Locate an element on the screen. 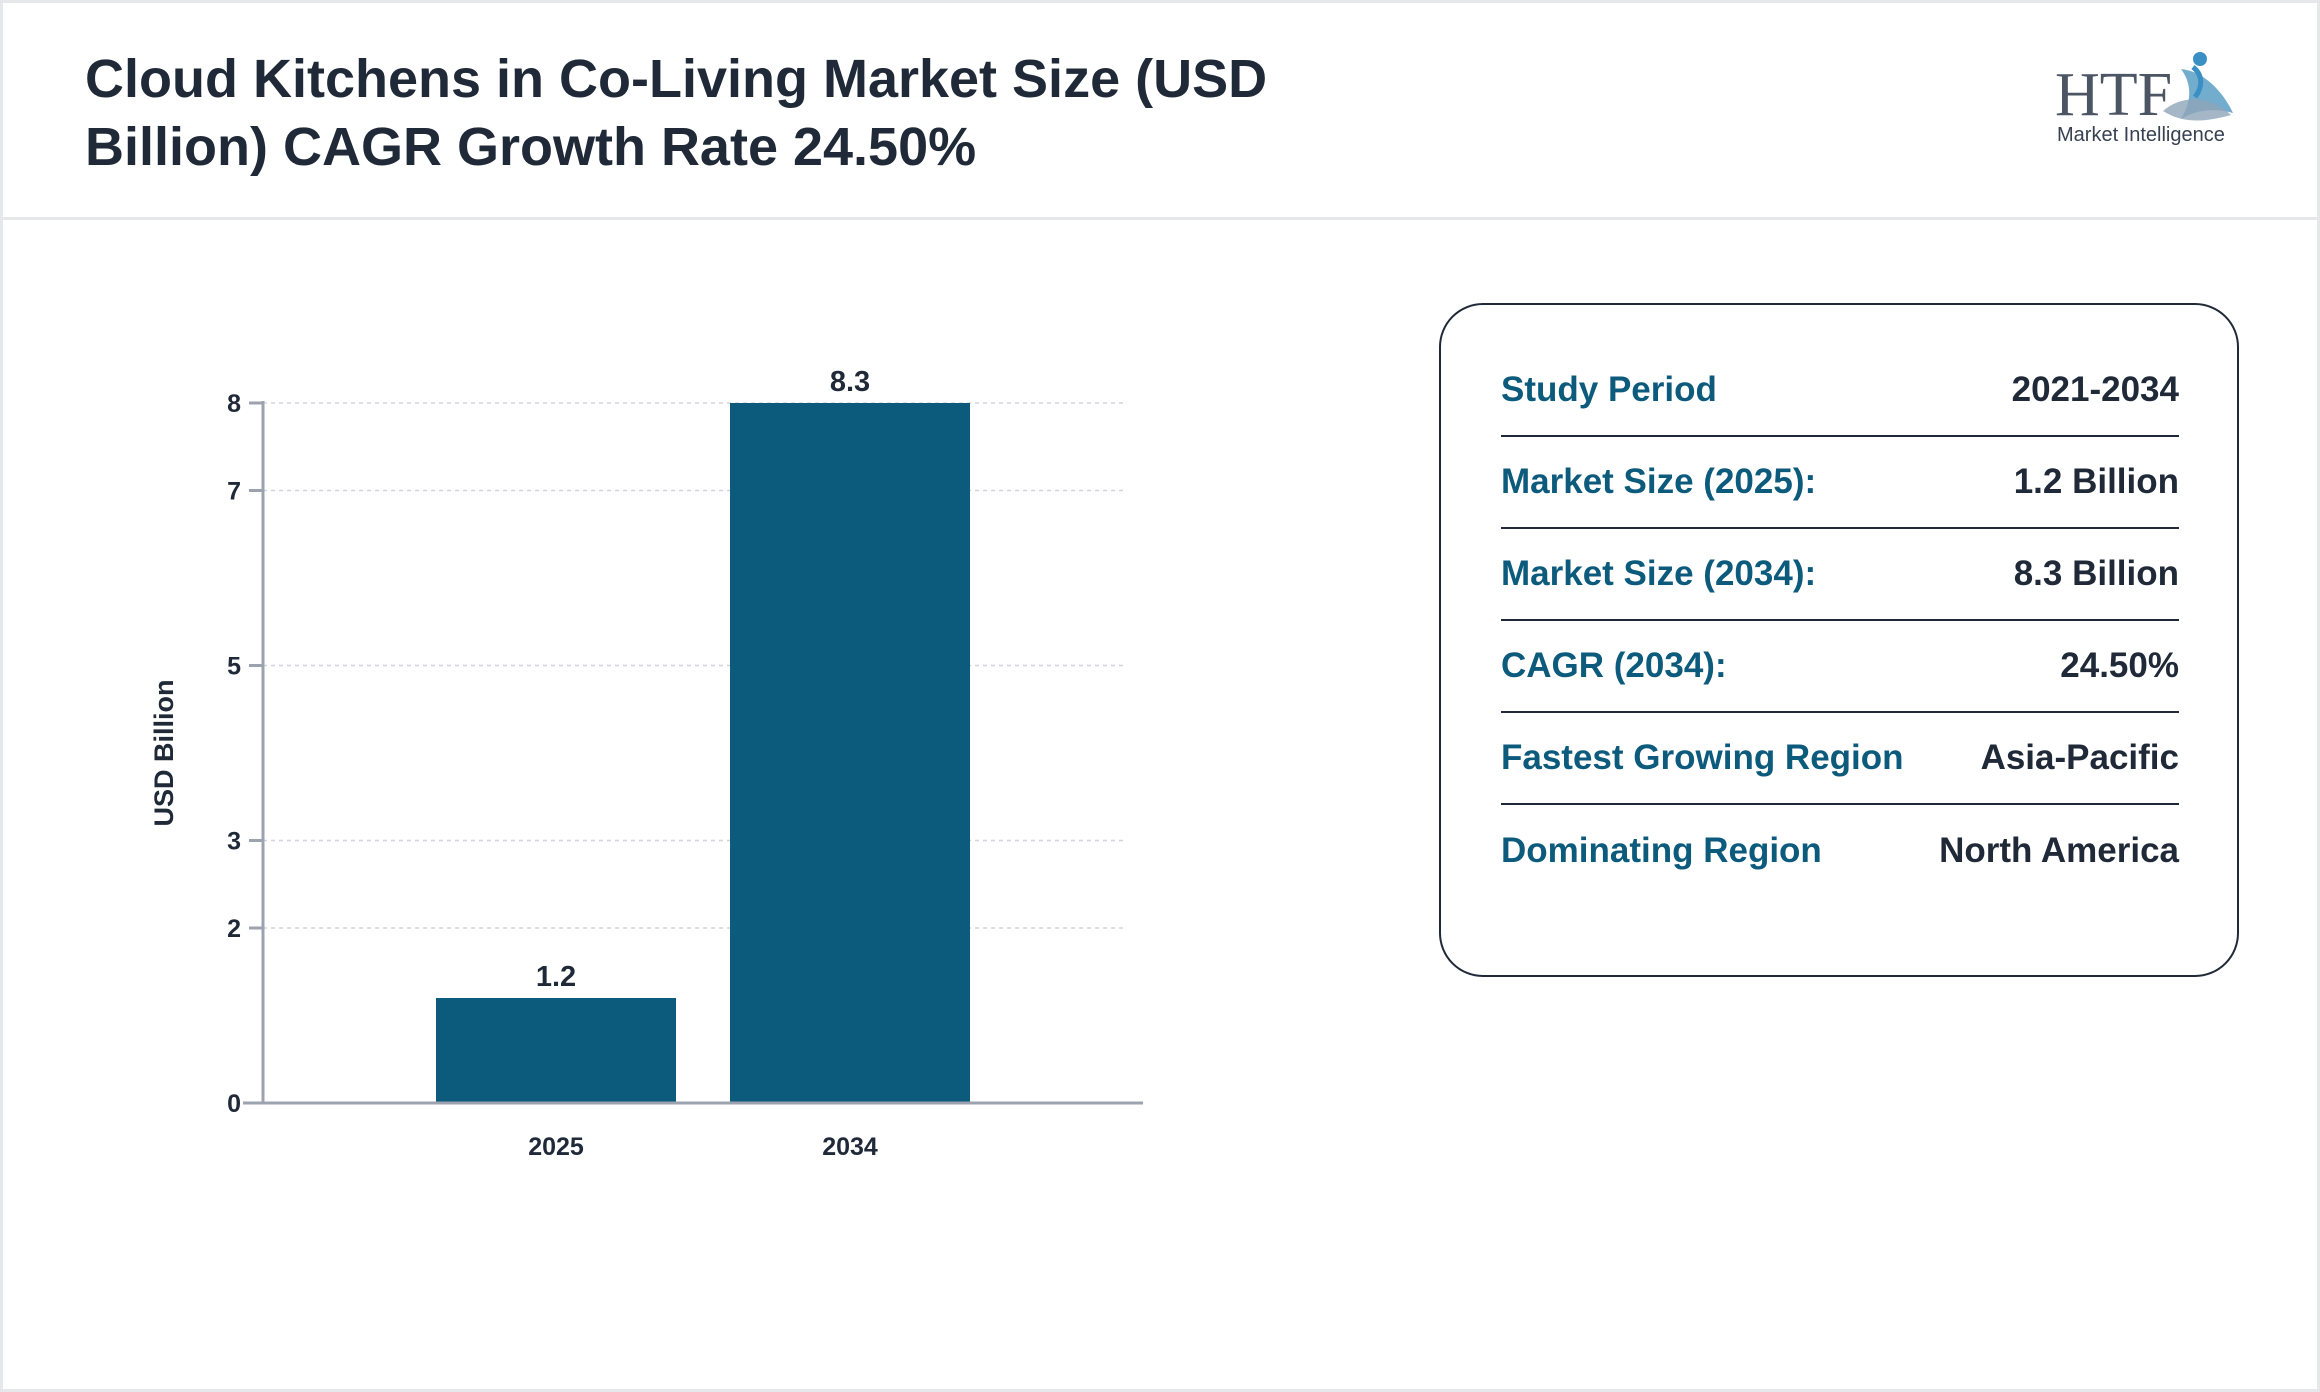 This screenshot has width=2320, height=1392. y-tick-label: 3 is located at coordinates (234, 842).